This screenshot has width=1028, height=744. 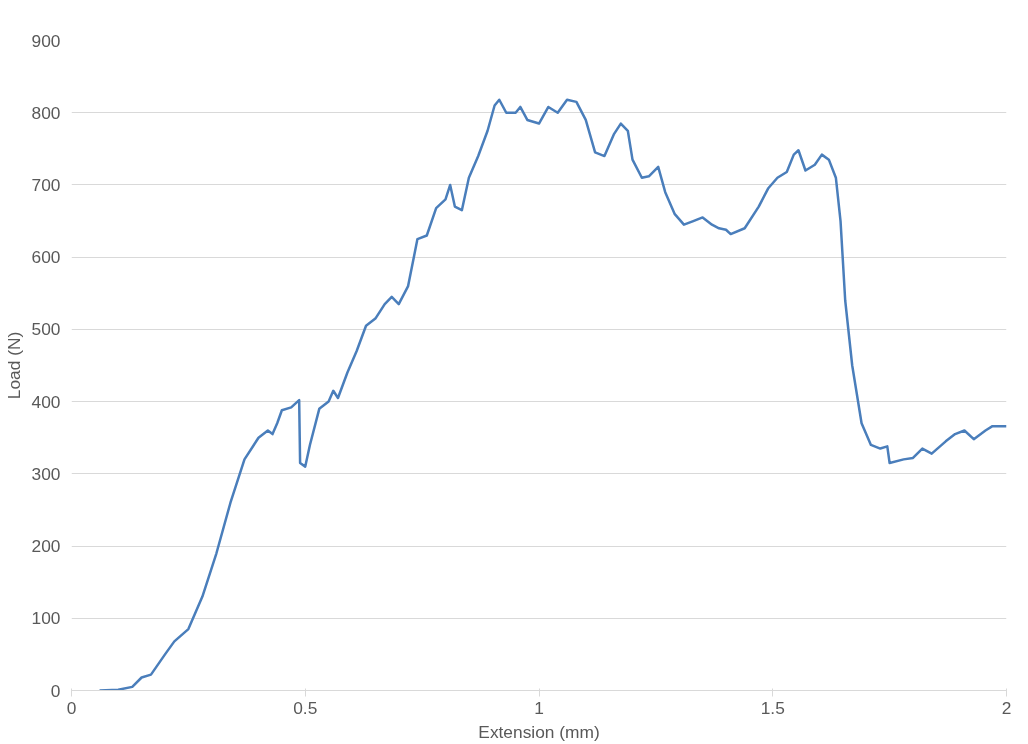 What do you see at coordinates (46, 257) in the screenshot?
I see `y-tick-label: 600` at bounding box center [46, 257].